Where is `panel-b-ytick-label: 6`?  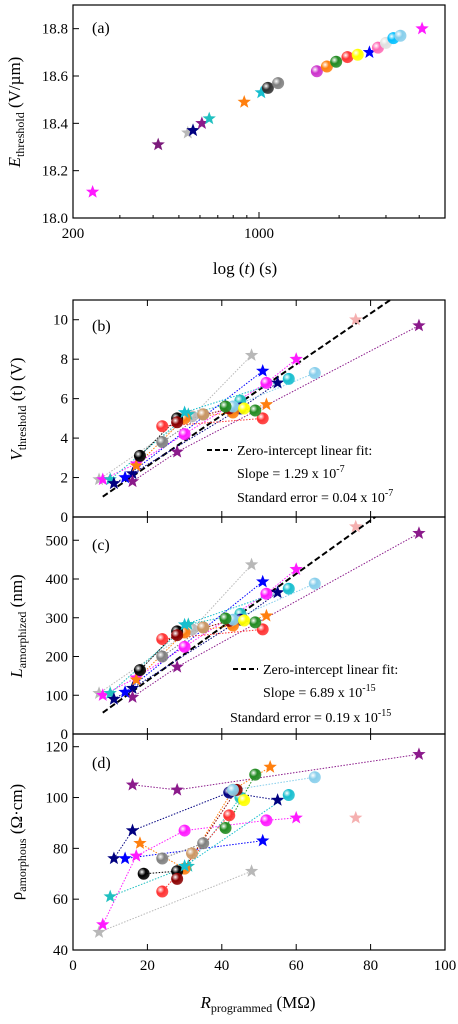
panel-b-ytick-label: 6 is located at coordinates (65, 400).